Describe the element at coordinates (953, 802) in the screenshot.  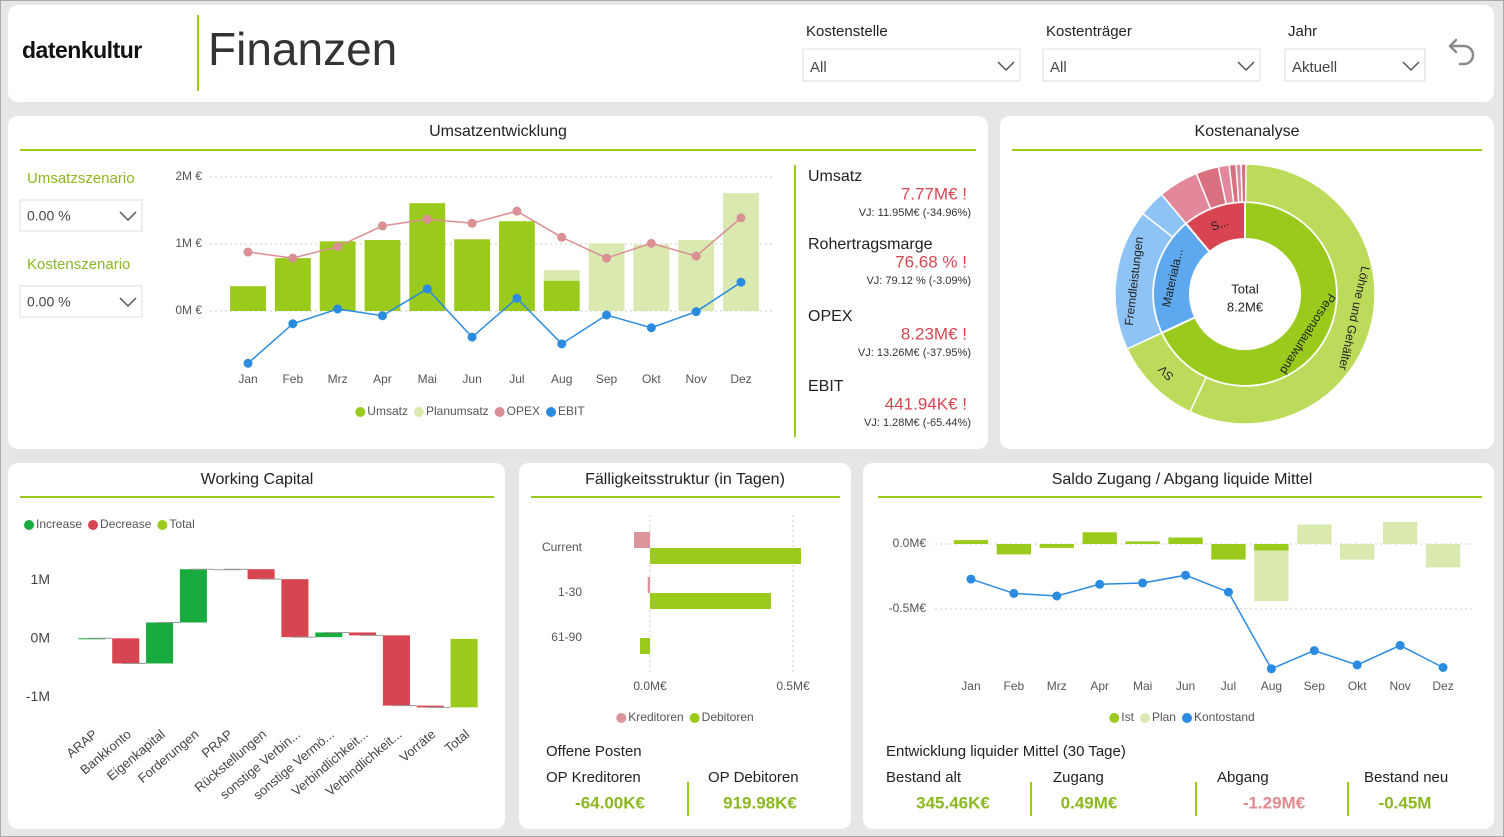
I see `item-value: 345.46K€` at that location.